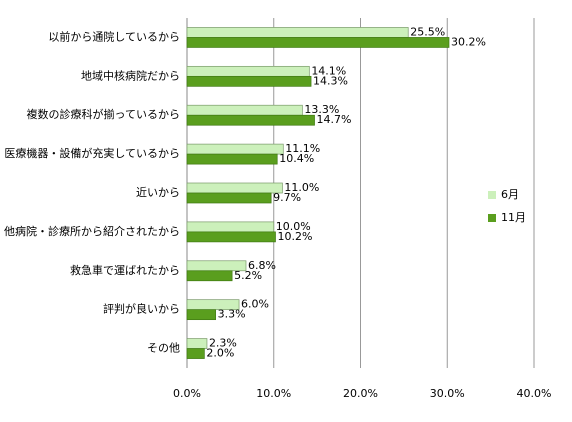 The image size is (572, 422). Describe the element at coordinates (513, 217) in the screenshot. I see `legend-label: 11月` at that location.